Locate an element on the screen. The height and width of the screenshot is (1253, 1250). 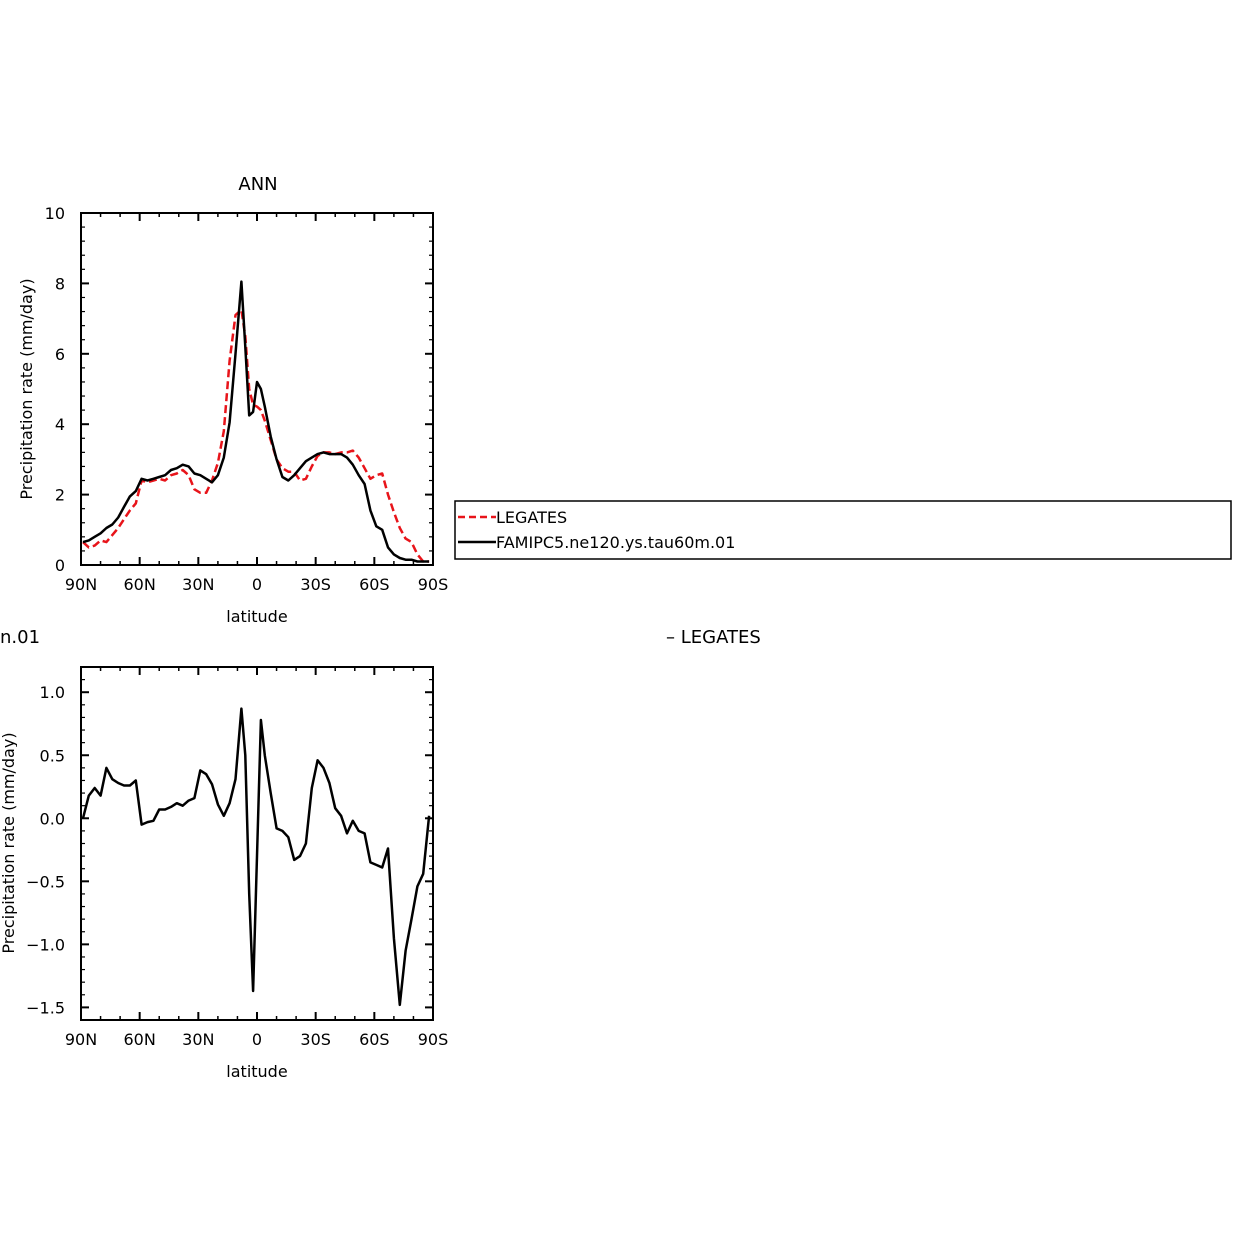
p1-xtick-label-4: 30S is located at coordinates (315, 1039).